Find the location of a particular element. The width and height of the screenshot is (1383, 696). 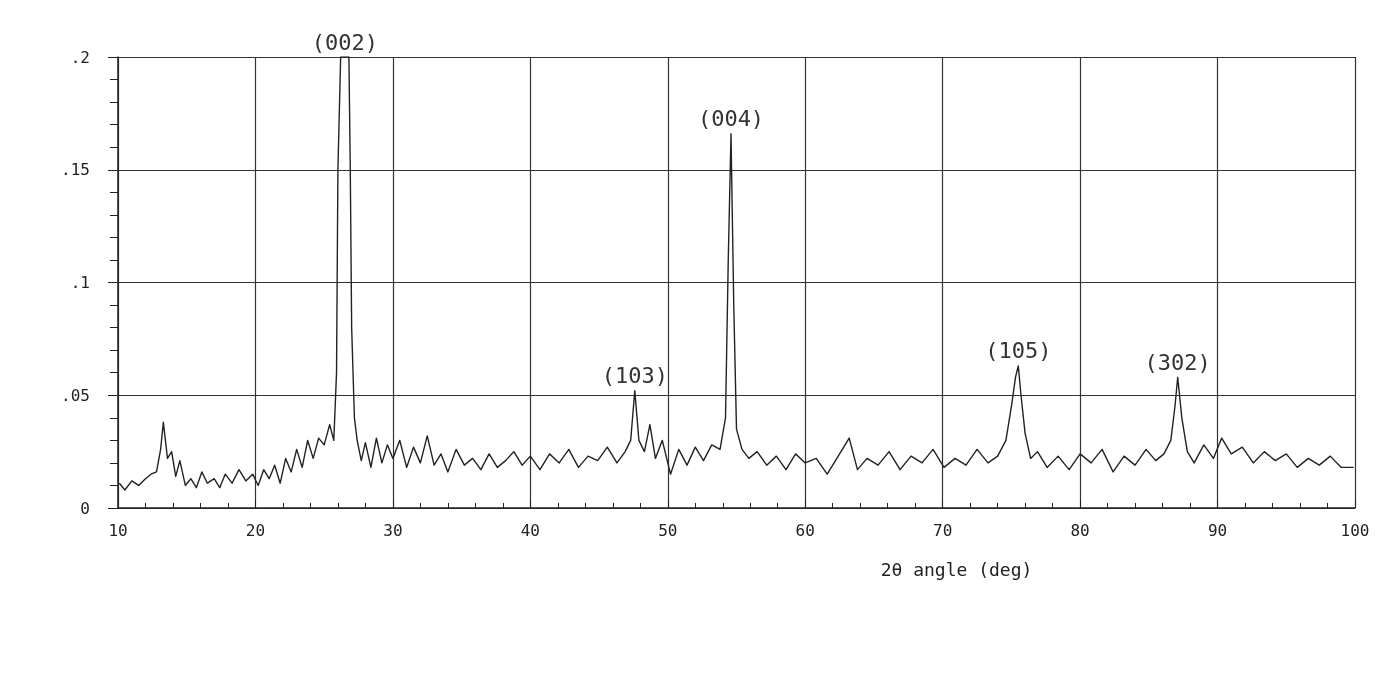

y-tick-label: .1 is located at coordinates (80, 282).